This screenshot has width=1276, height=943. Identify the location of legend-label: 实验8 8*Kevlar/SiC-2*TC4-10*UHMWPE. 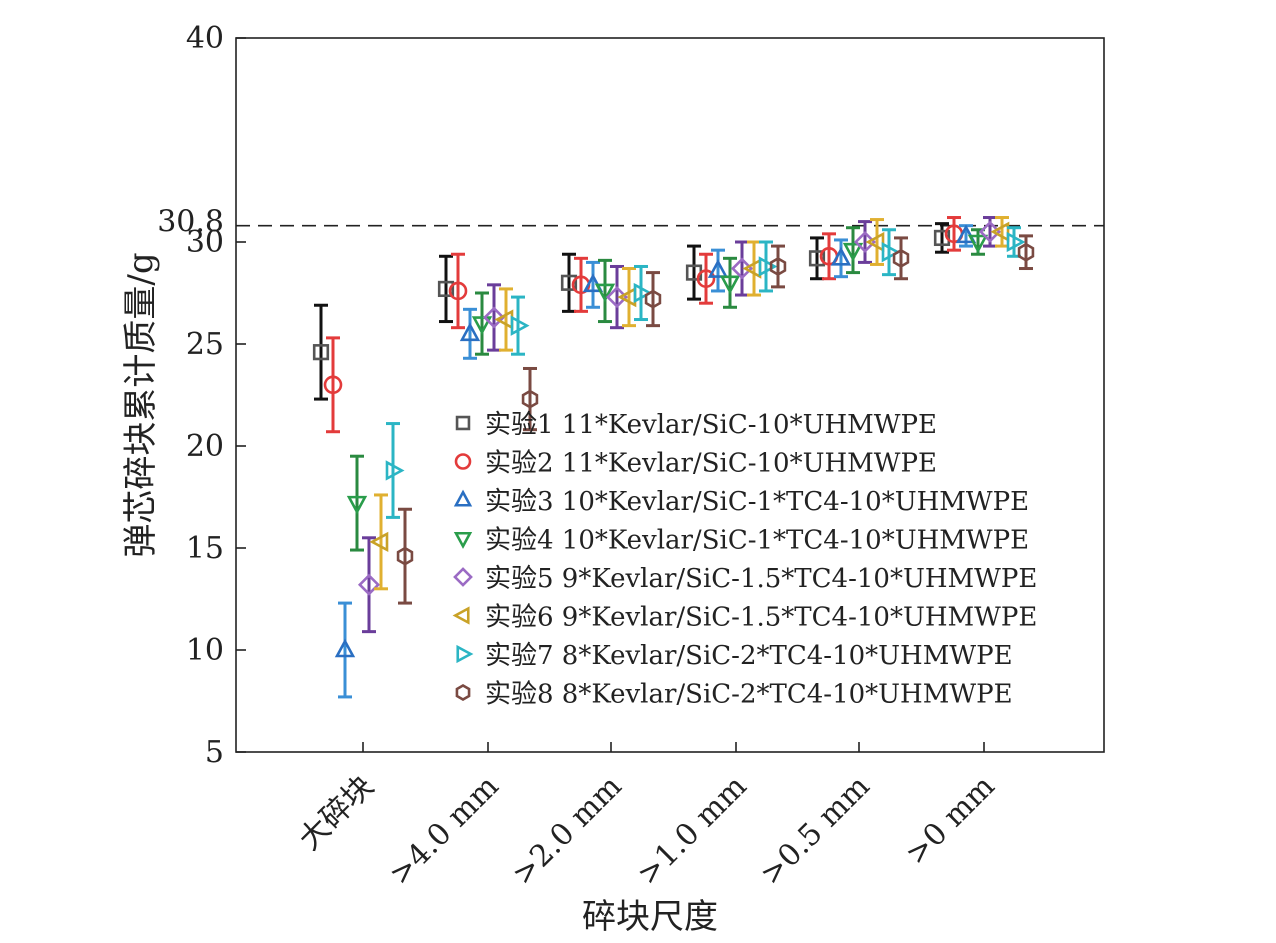
(749, 695).